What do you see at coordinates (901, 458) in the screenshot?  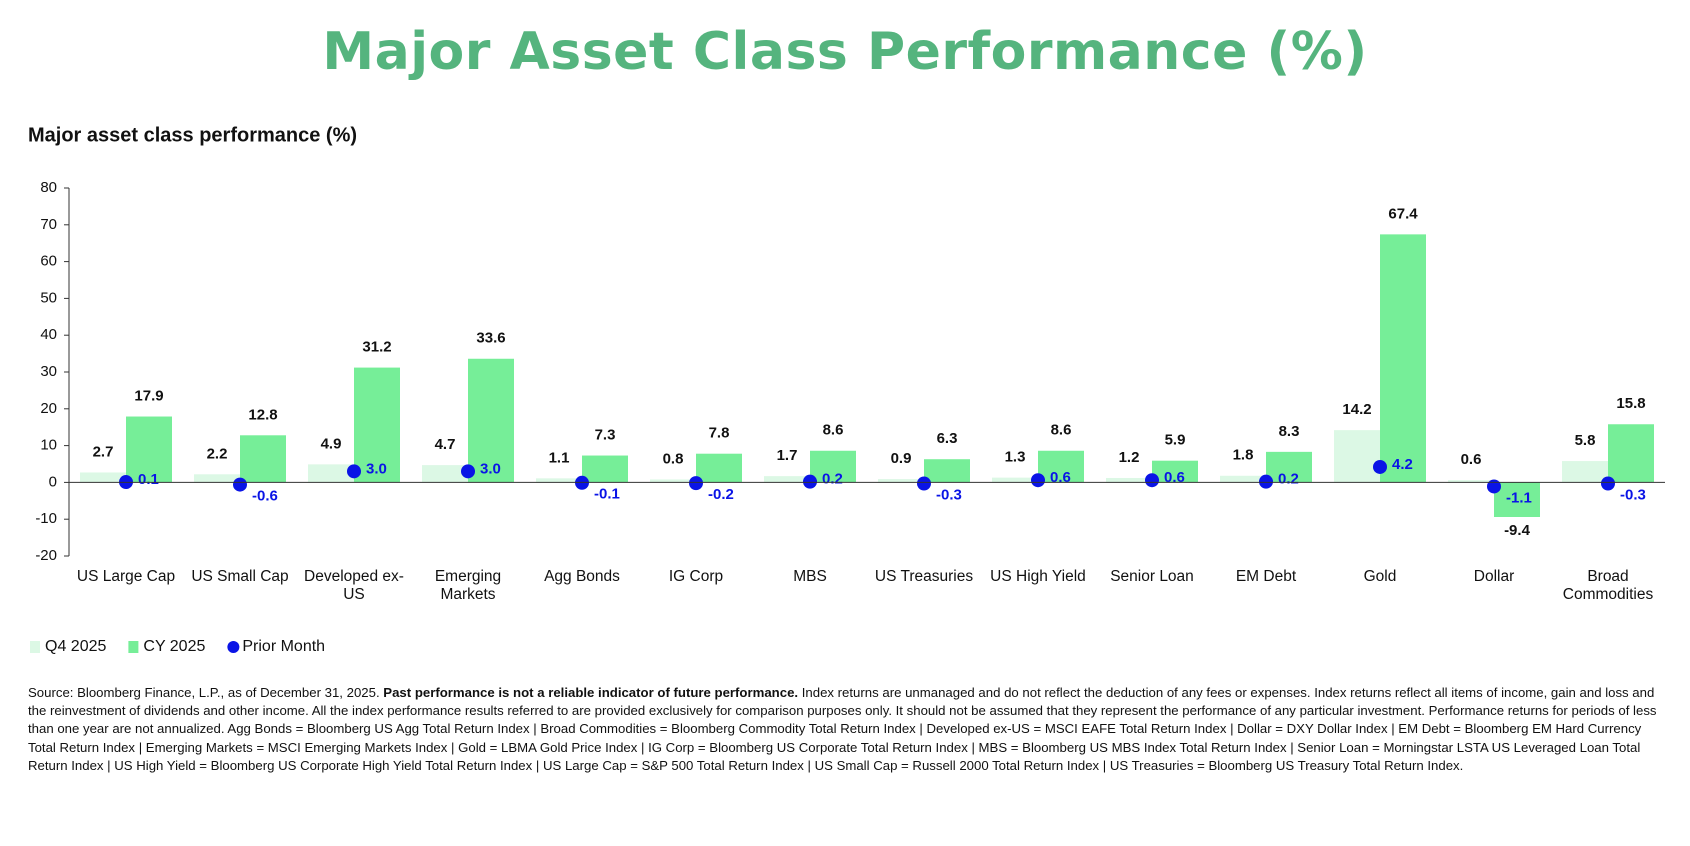 I see `value-label: 0.9` at bounding box center [901, 458].